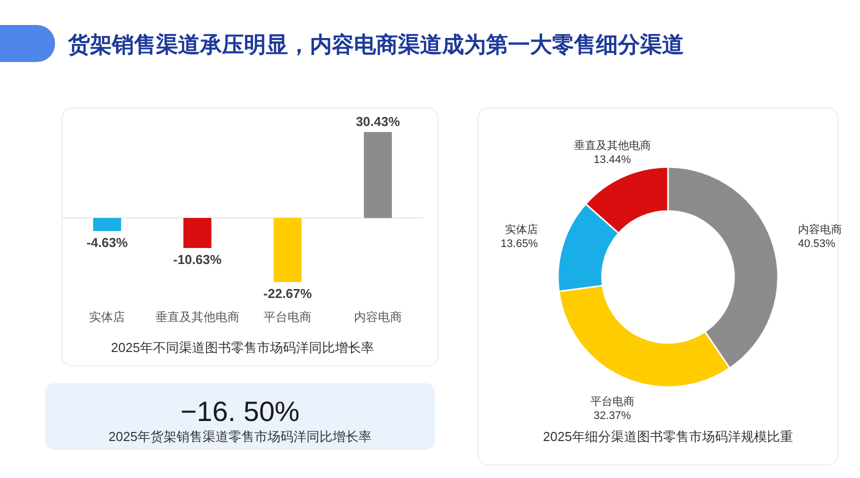 The height and width of the screenshot is (478, 860). What do you see at coordinates (287, 293) in the screenshot?
I see `data-label: -22.67%` at bounding box center [287, 293].